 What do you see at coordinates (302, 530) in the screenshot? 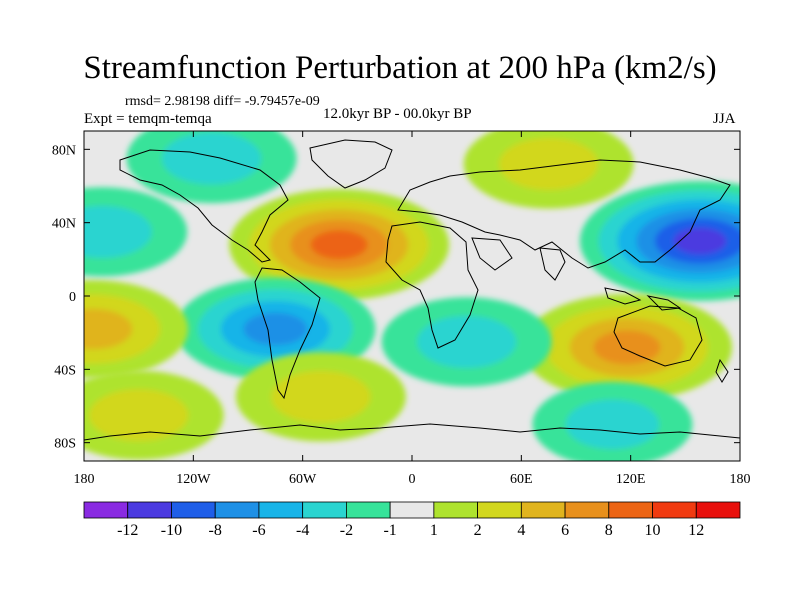
I see `colorbar-label: -4` at bounding box center [302, 530].